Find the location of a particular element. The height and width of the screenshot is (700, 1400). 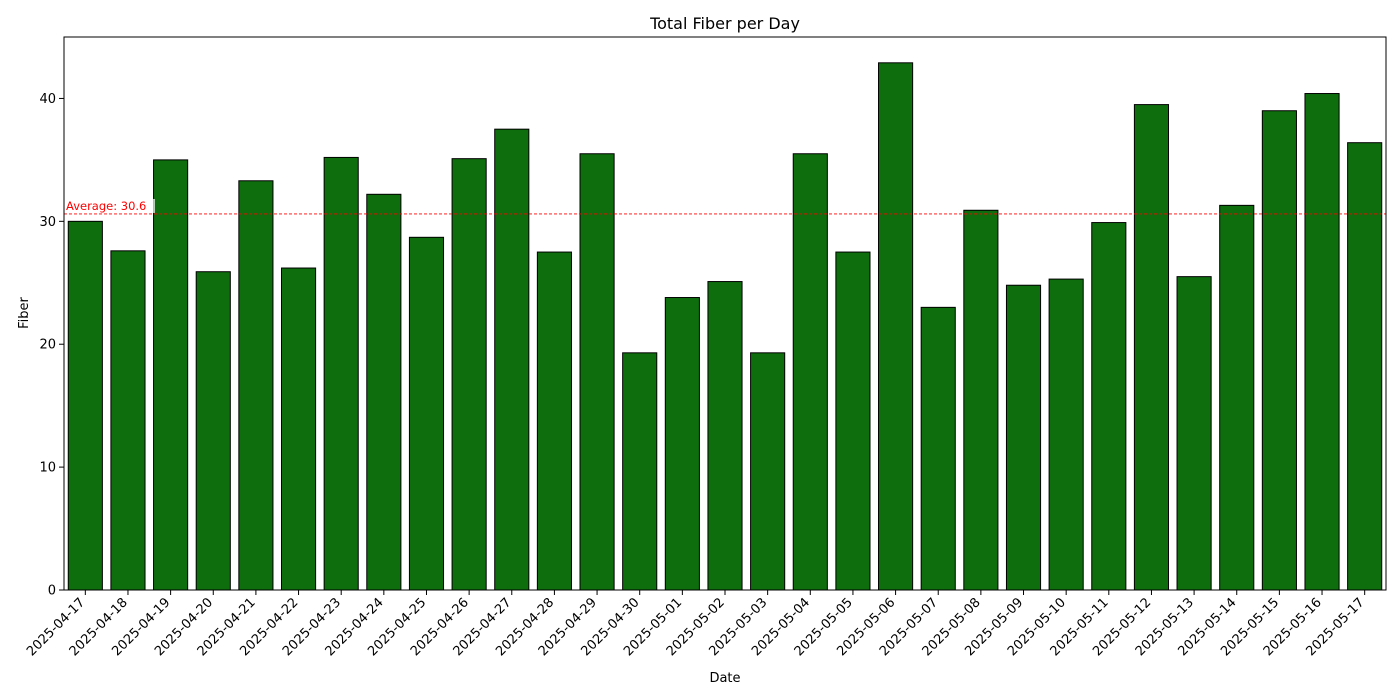

y-tick-label: 30 is located at coordinates (47, 222).